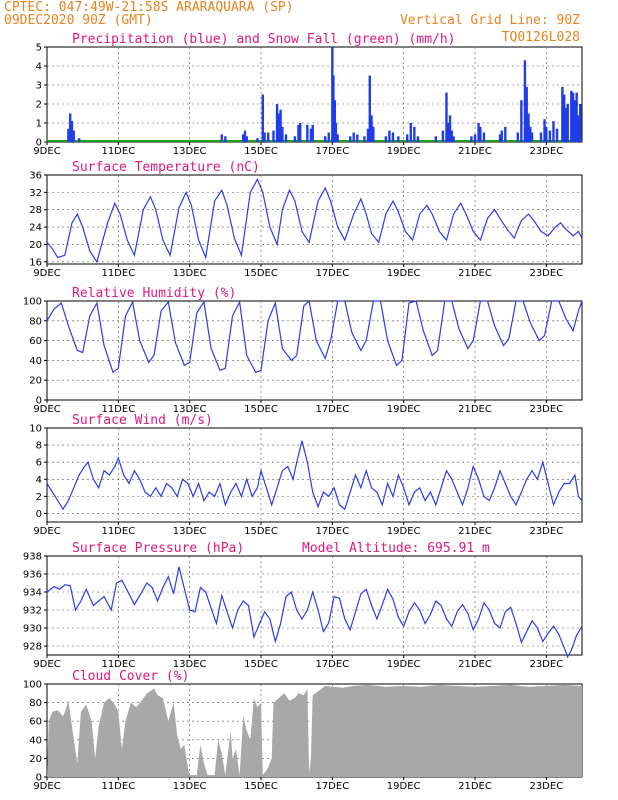  Describe the element at coordinates (261, 151) in the screenshot. I see `x-tick-label: 15DEC` at that location.